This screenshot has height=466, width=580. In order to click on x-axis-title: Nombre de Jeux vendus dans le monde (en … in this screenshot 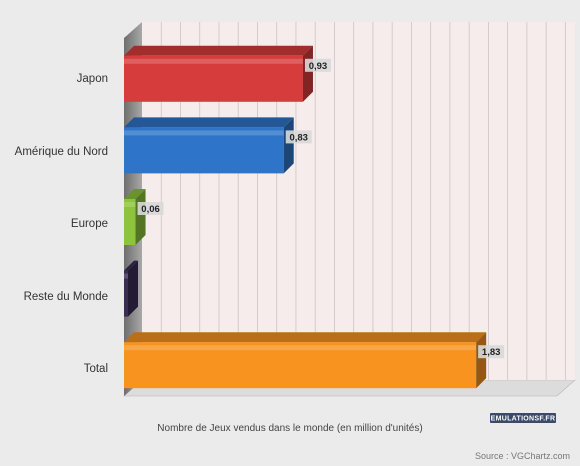, I will do `click(289, 428)`.